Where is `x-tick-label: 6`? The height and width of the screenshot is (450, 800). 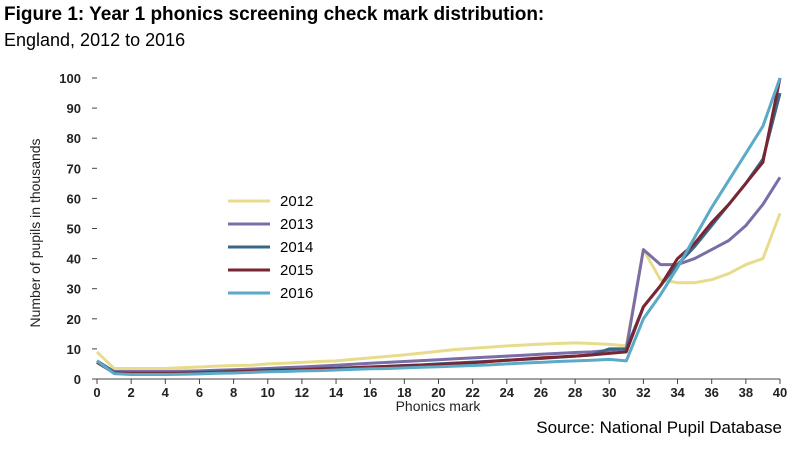
x-tick-label: 6 is located at coordinates (199, 392).